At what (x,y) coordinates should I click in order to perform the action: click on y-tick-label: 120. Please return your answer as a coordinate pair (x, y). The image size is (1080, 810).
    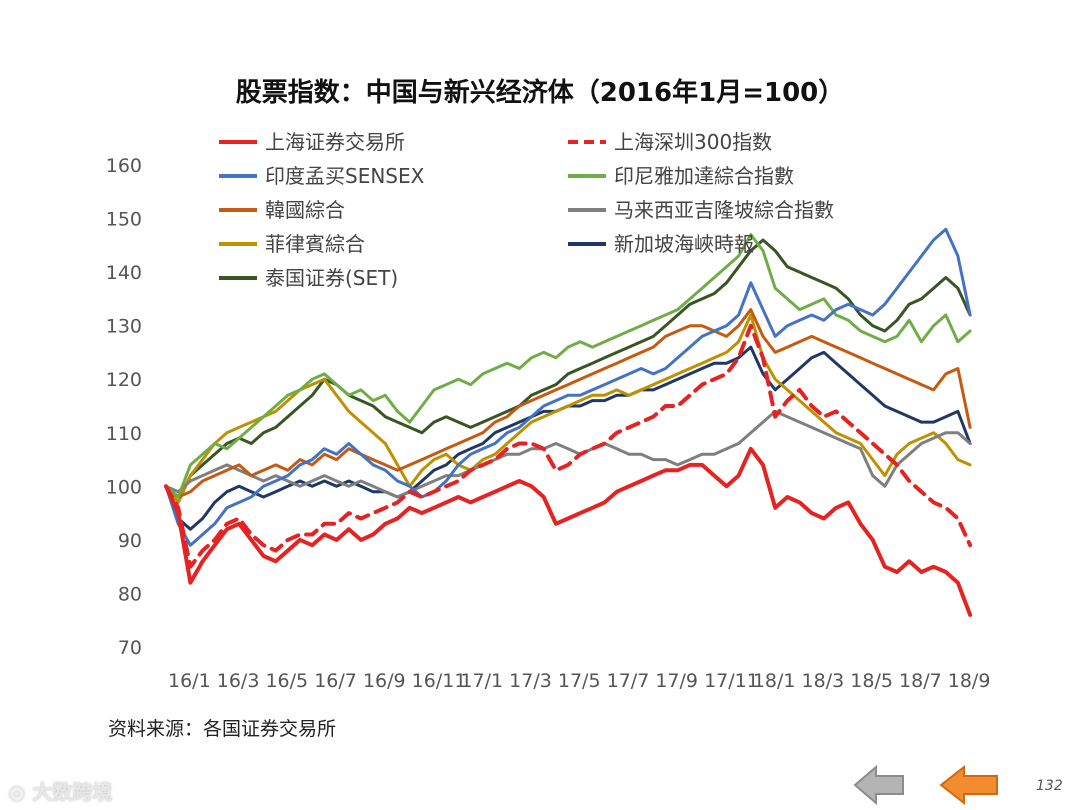
    Looking at the image, I should click on (124, 380).